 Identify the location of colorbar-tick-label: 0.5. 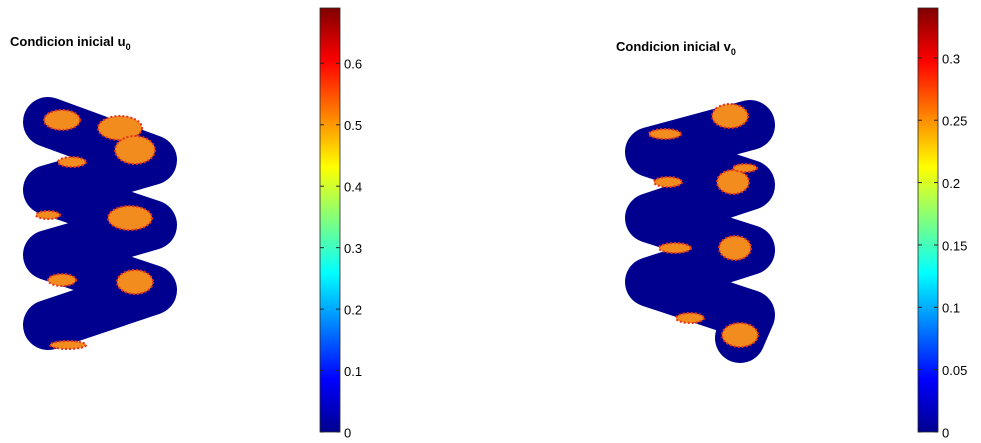
(353, 125).